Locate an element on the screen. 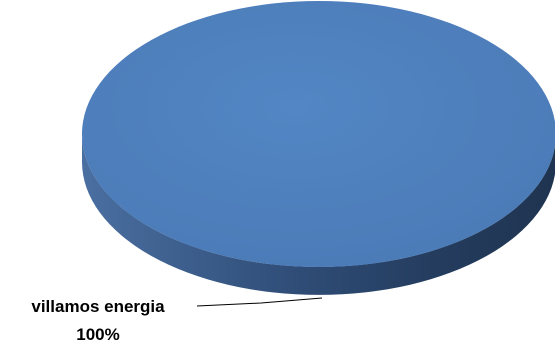  data-label-leader-line is located at coordinates (259, 302).